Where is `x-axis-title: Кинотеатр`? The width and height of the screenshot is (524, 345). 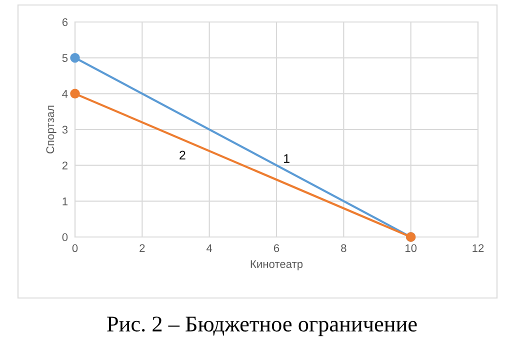 x-axis-title: Кинотеатр is located at coordinates (276, 265).